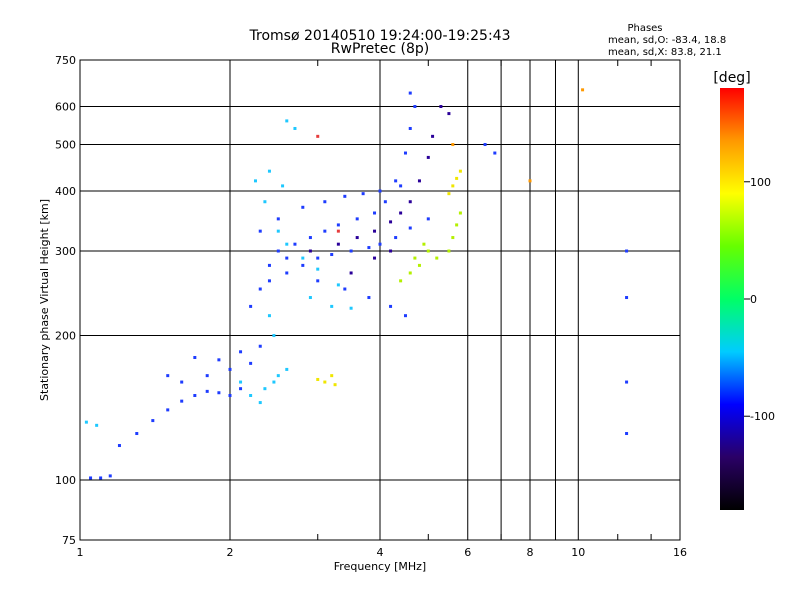  I want to click on x-tick-label: 1, so click(80, 552).